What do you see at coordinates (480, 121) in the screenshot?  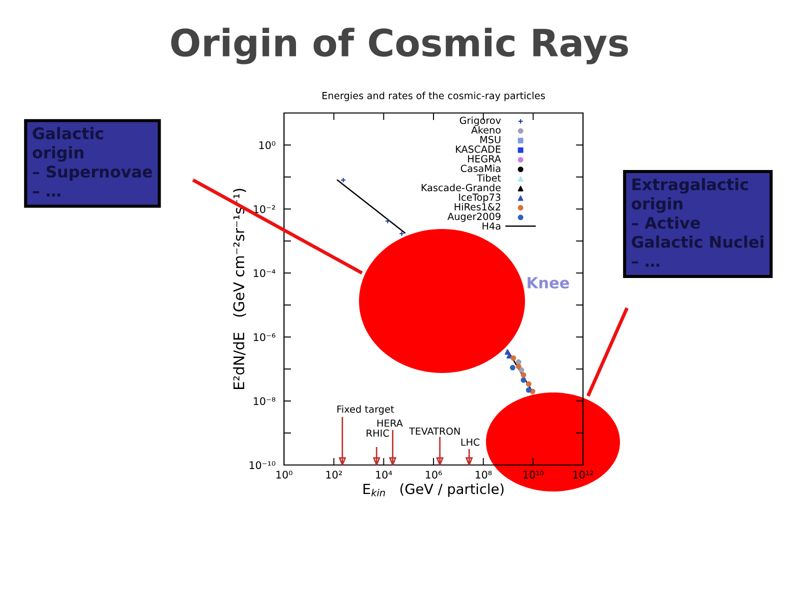 I see `legend-label: Grigorov` at bounding box center [480, 121].